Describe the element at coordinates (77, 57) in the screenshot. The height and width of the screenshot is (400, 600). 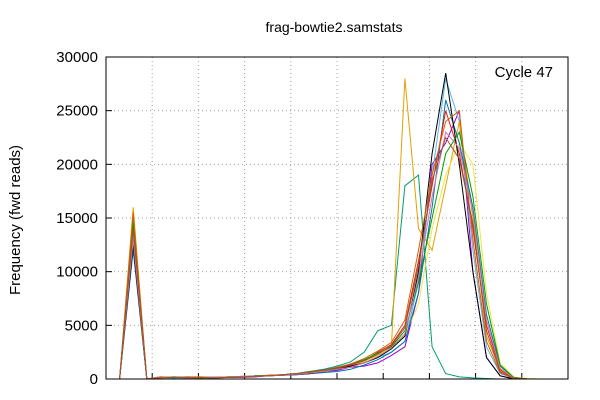
I see `y-tick-label: 30000` at that location.